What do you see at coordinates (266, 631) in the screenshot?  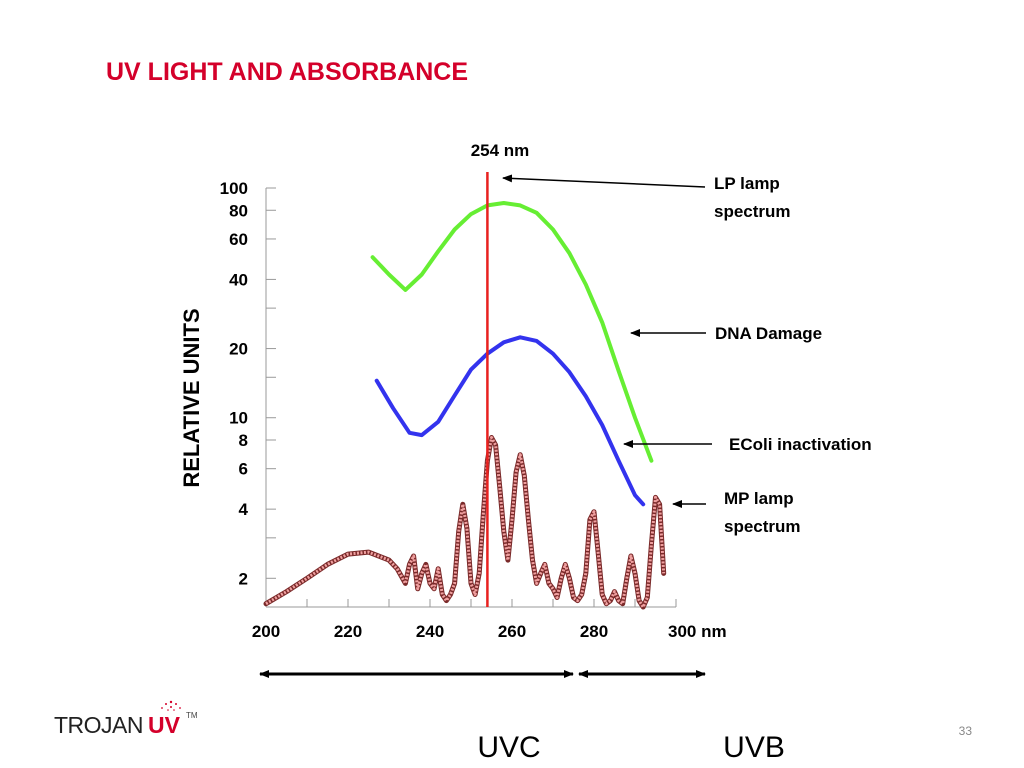 I see `x-tick-label: 200` at bounding box center [266, 631].